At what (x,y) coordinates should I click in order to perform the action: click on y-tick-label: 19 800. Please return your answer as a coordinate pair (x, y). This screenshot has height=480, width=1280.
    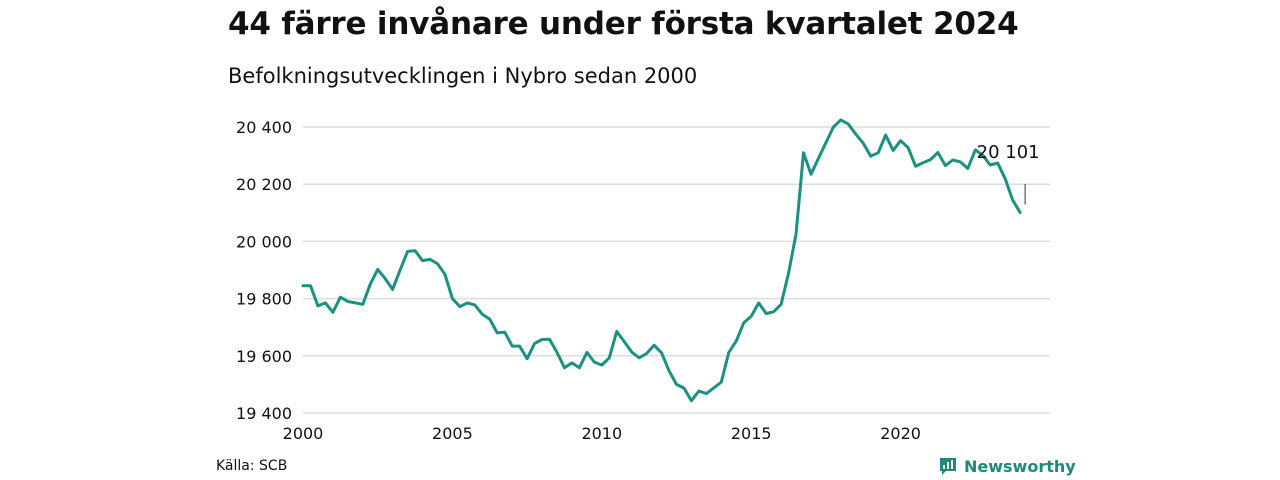
    Looking at the image, I should click on (264, 299).